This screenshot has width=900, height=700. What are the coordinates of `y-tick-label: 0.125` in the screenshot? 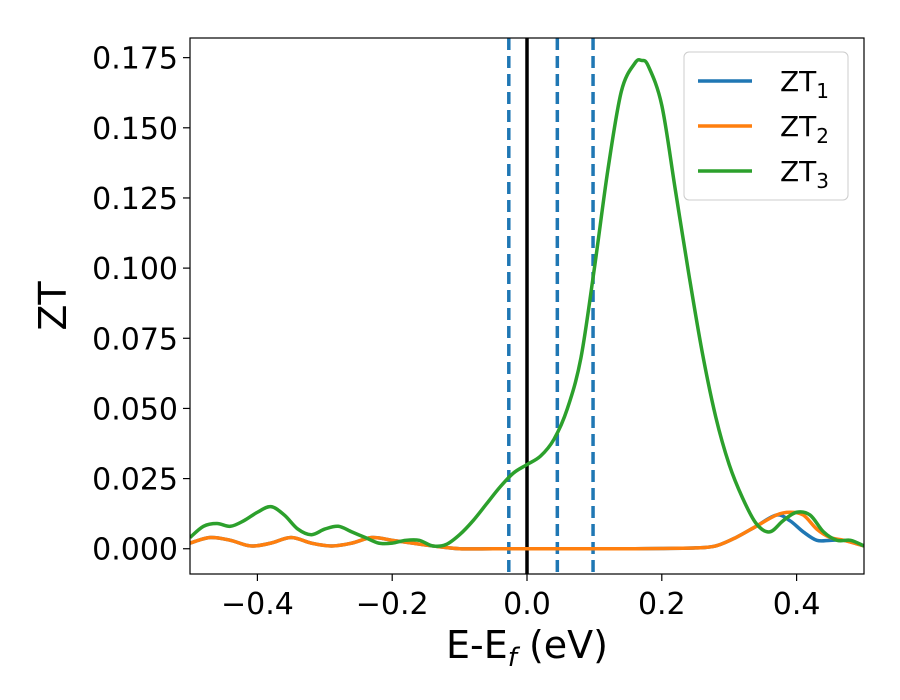 It's located at (135, 199).